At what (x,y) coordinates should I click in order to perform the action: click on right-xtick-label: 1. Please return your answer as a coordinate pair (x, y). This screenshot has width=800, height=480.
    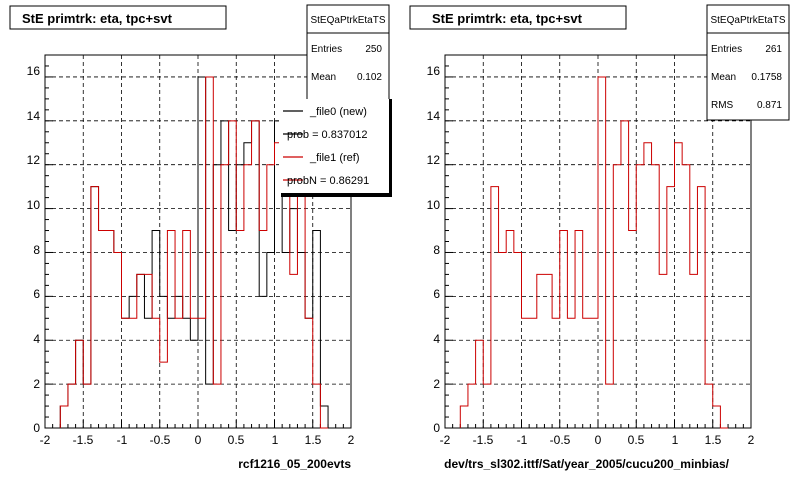
    Looking at the image, I should click on (675, 440).